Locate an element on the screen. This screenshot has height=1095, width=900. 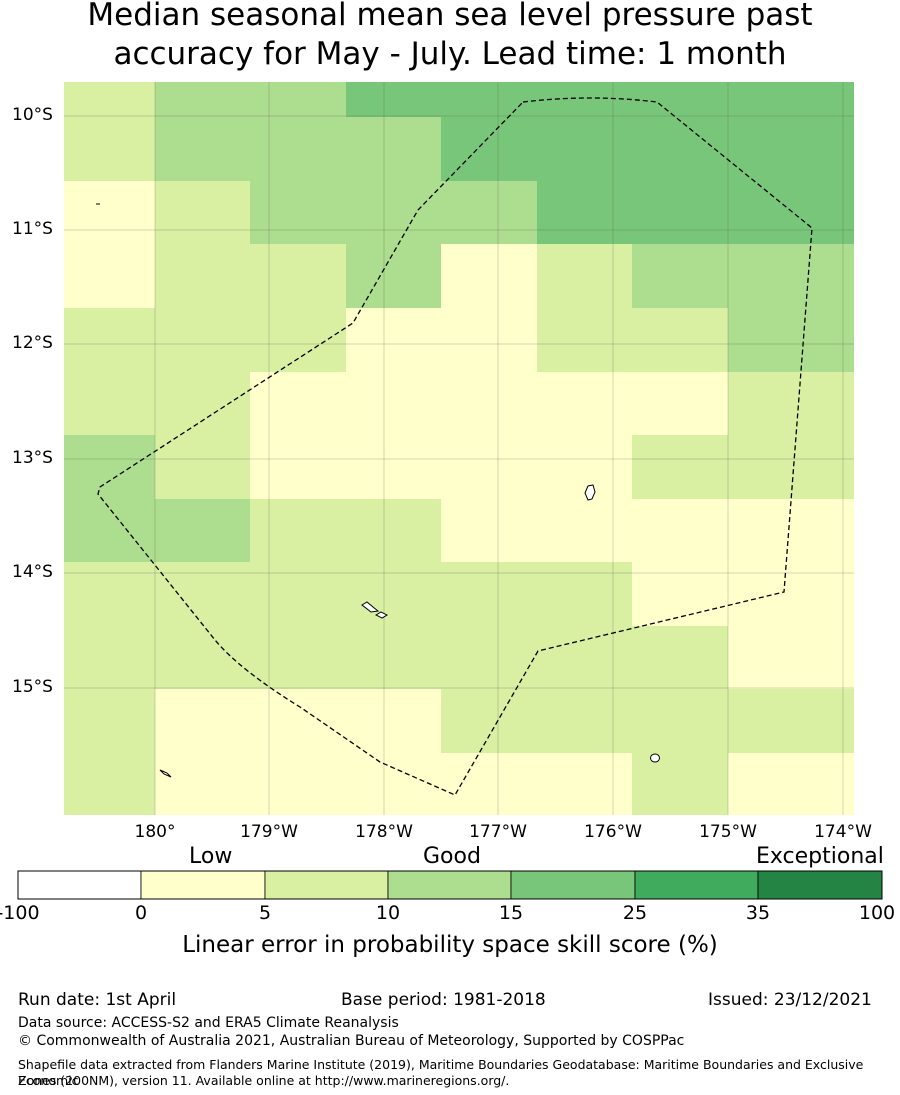
colorbar is located at coordinates (450, 885).